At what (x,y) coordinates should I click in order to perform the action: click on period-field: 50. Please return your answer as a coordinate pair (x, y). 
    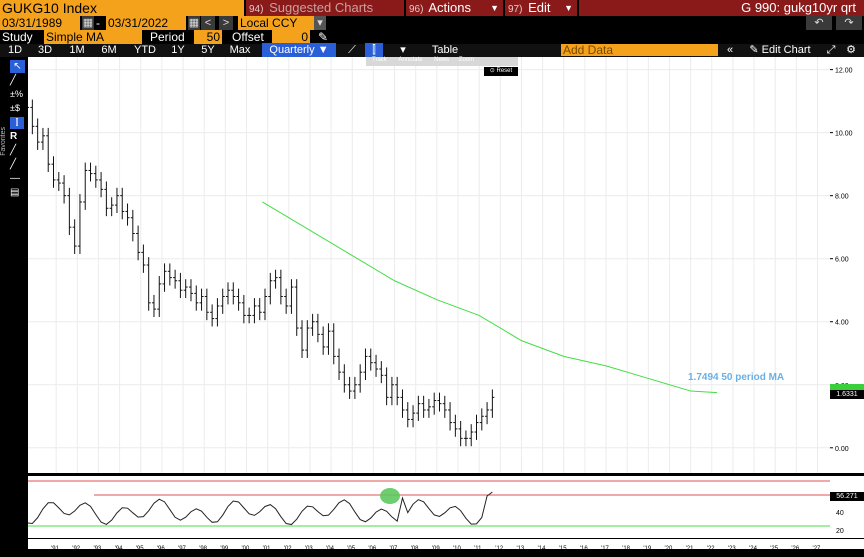
    Looking at the image, I should click on (208, 37).